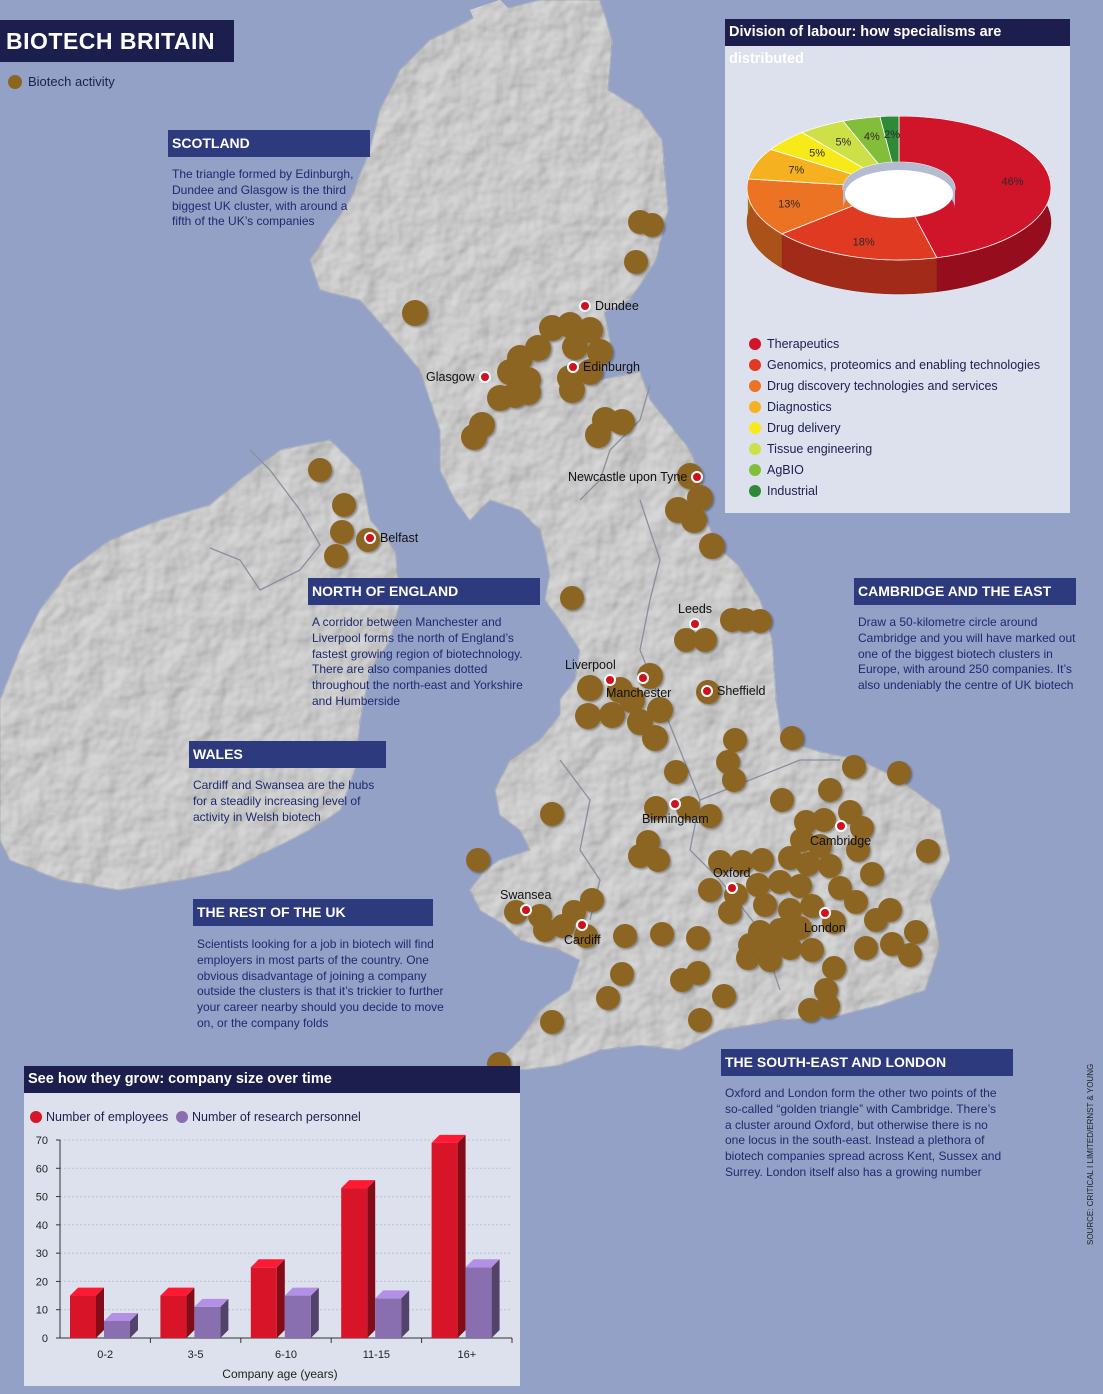 The height and width of the screenshot is (1394, 1103). Describe the element at coordinates (196, 1355) in the screenshot. I see `x-tick-label: 3-5` at that location.